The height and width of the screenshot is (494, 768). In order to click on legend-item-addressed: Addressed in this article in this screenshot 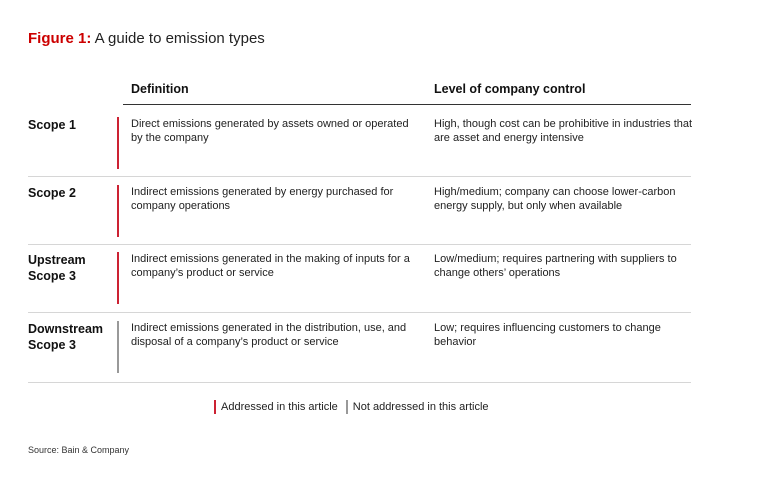, I will do `click(276, 407)`.